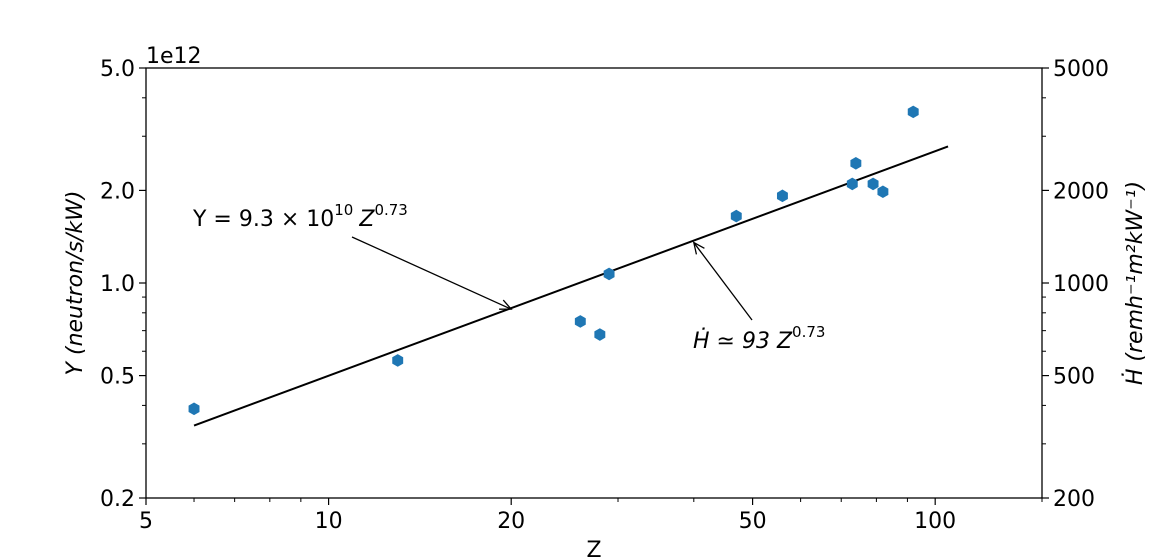 The image size is (1157, 560). I want to click on y-tick-label: 0.2, so click(117, 499).